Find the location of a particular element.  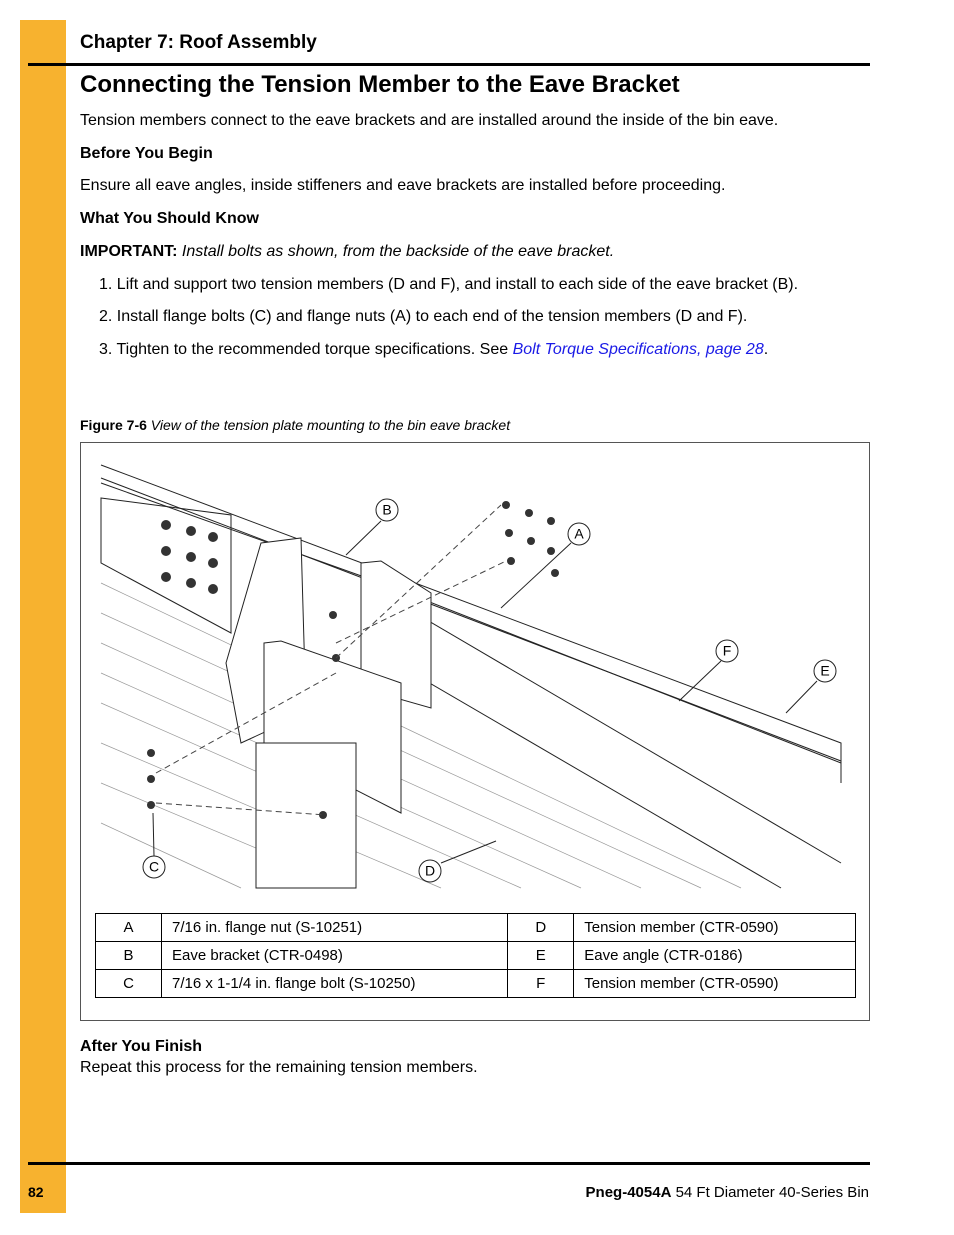

step-number: 2. is located at coordinates (106, 316).